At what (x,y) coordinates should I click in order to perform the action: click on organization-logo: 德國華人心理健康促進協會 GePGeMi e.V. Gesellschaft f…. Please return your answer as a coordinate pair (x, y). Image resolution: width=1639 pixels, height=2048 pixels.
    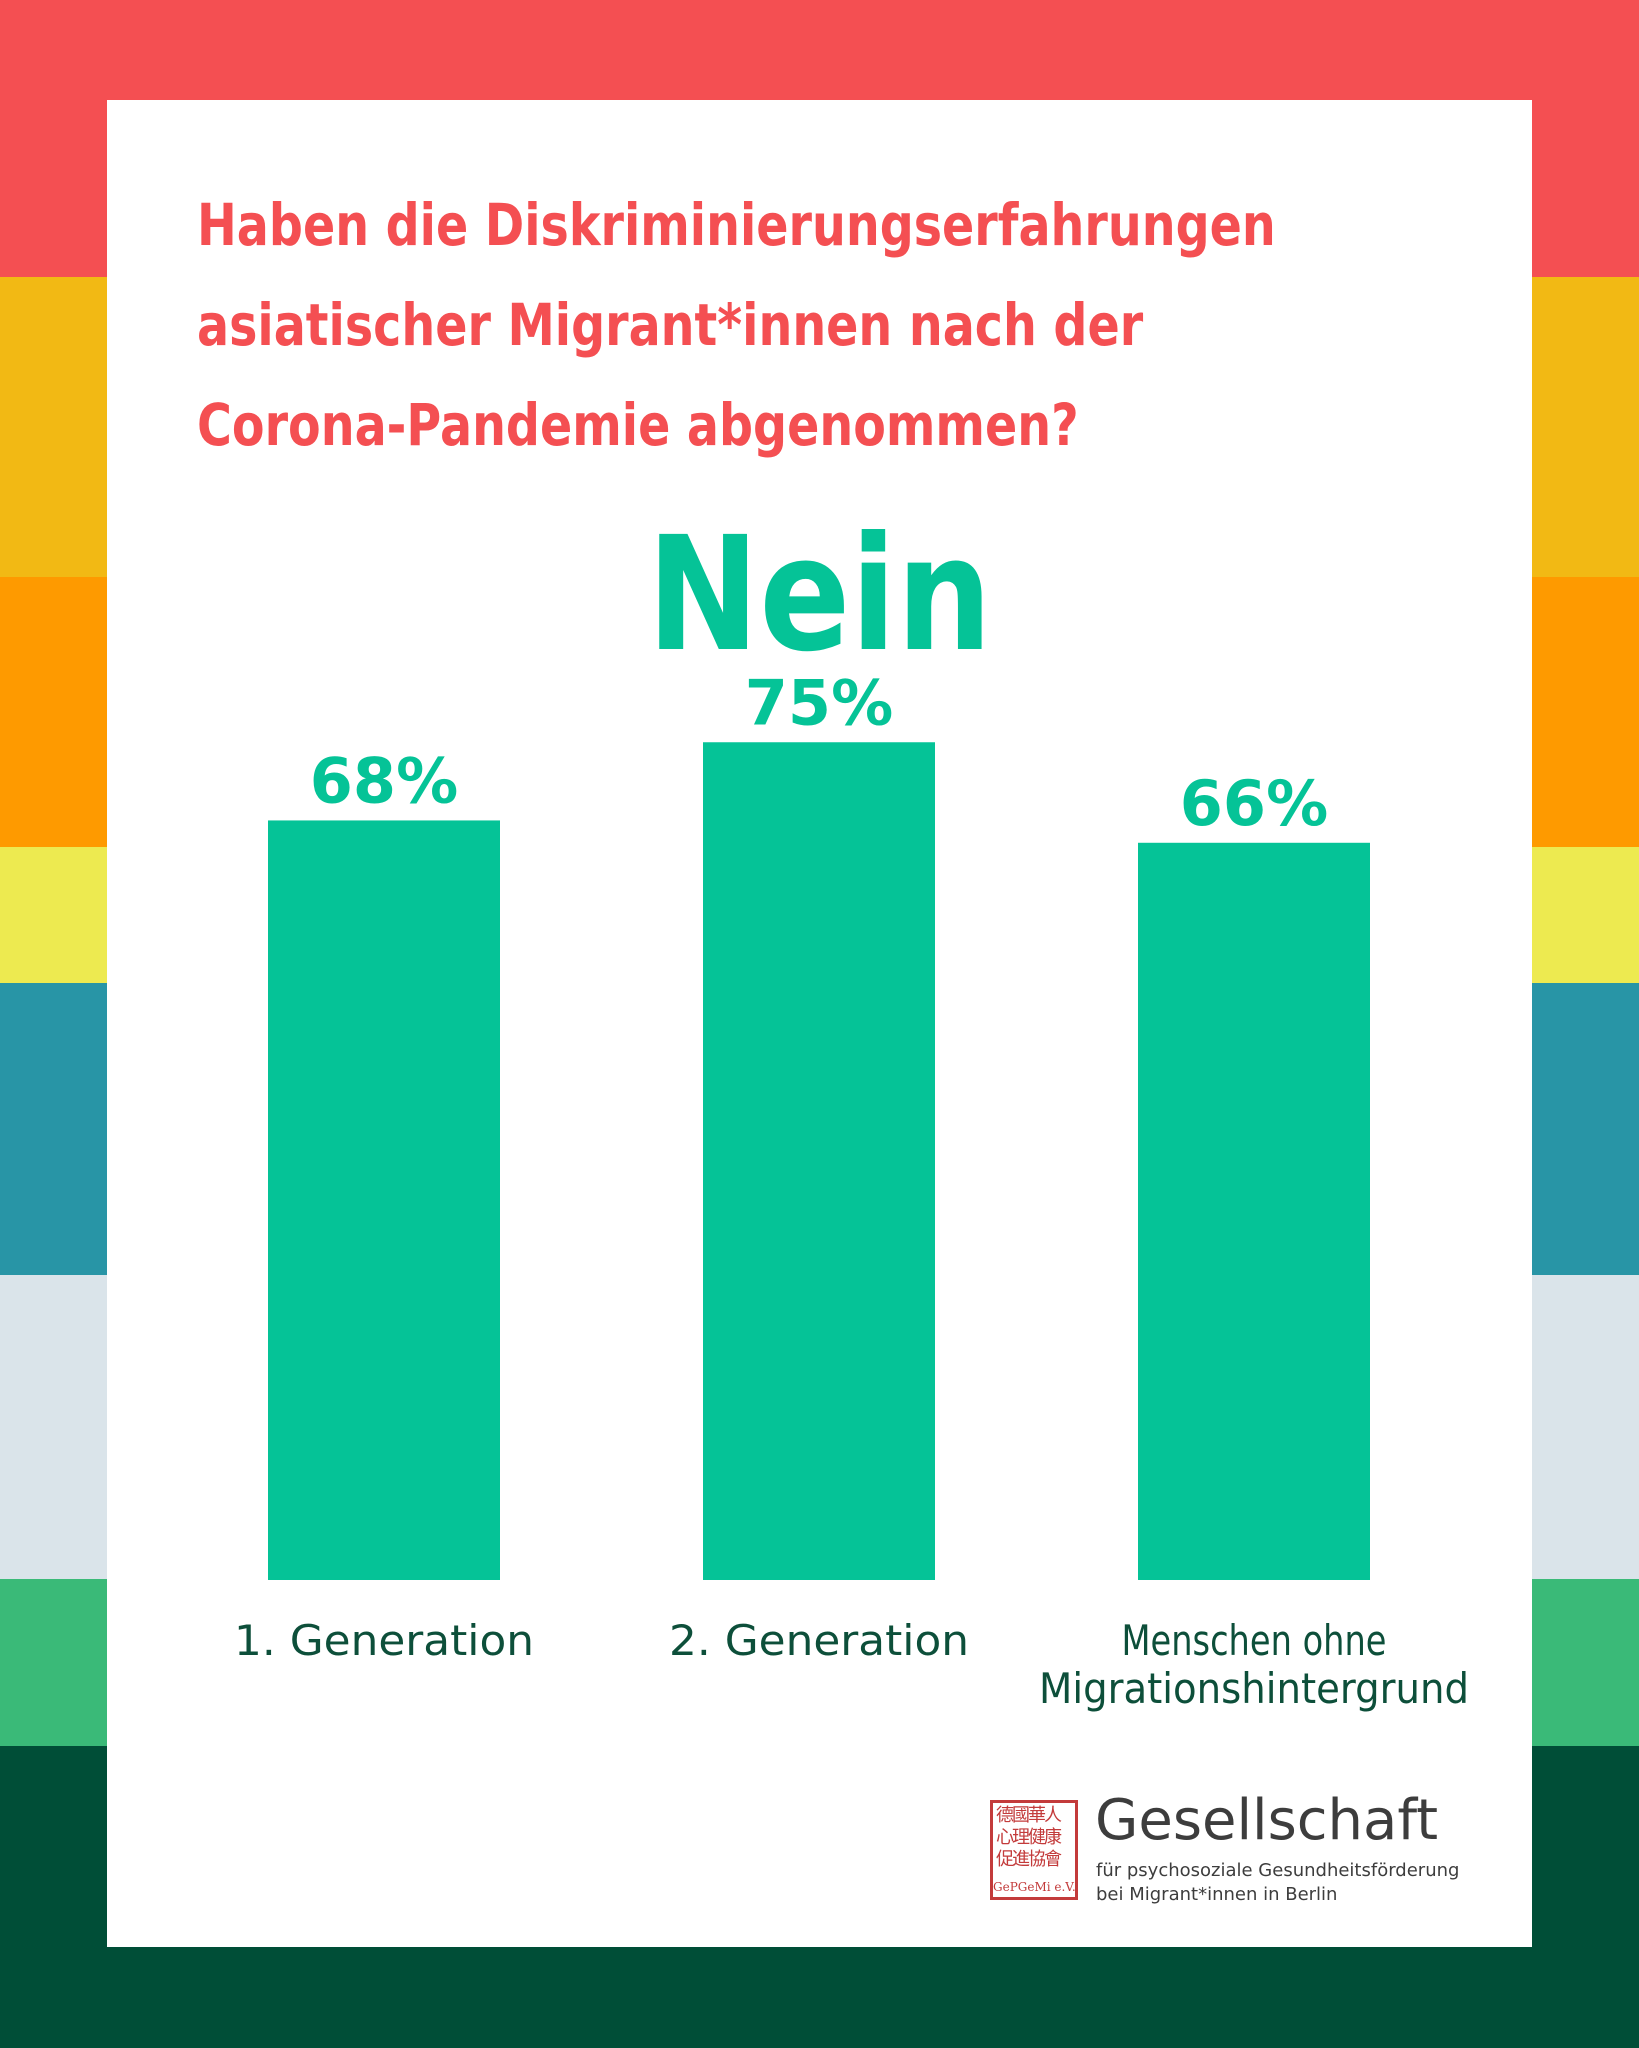
    Looking at the image, I should click on (1240, 1849).